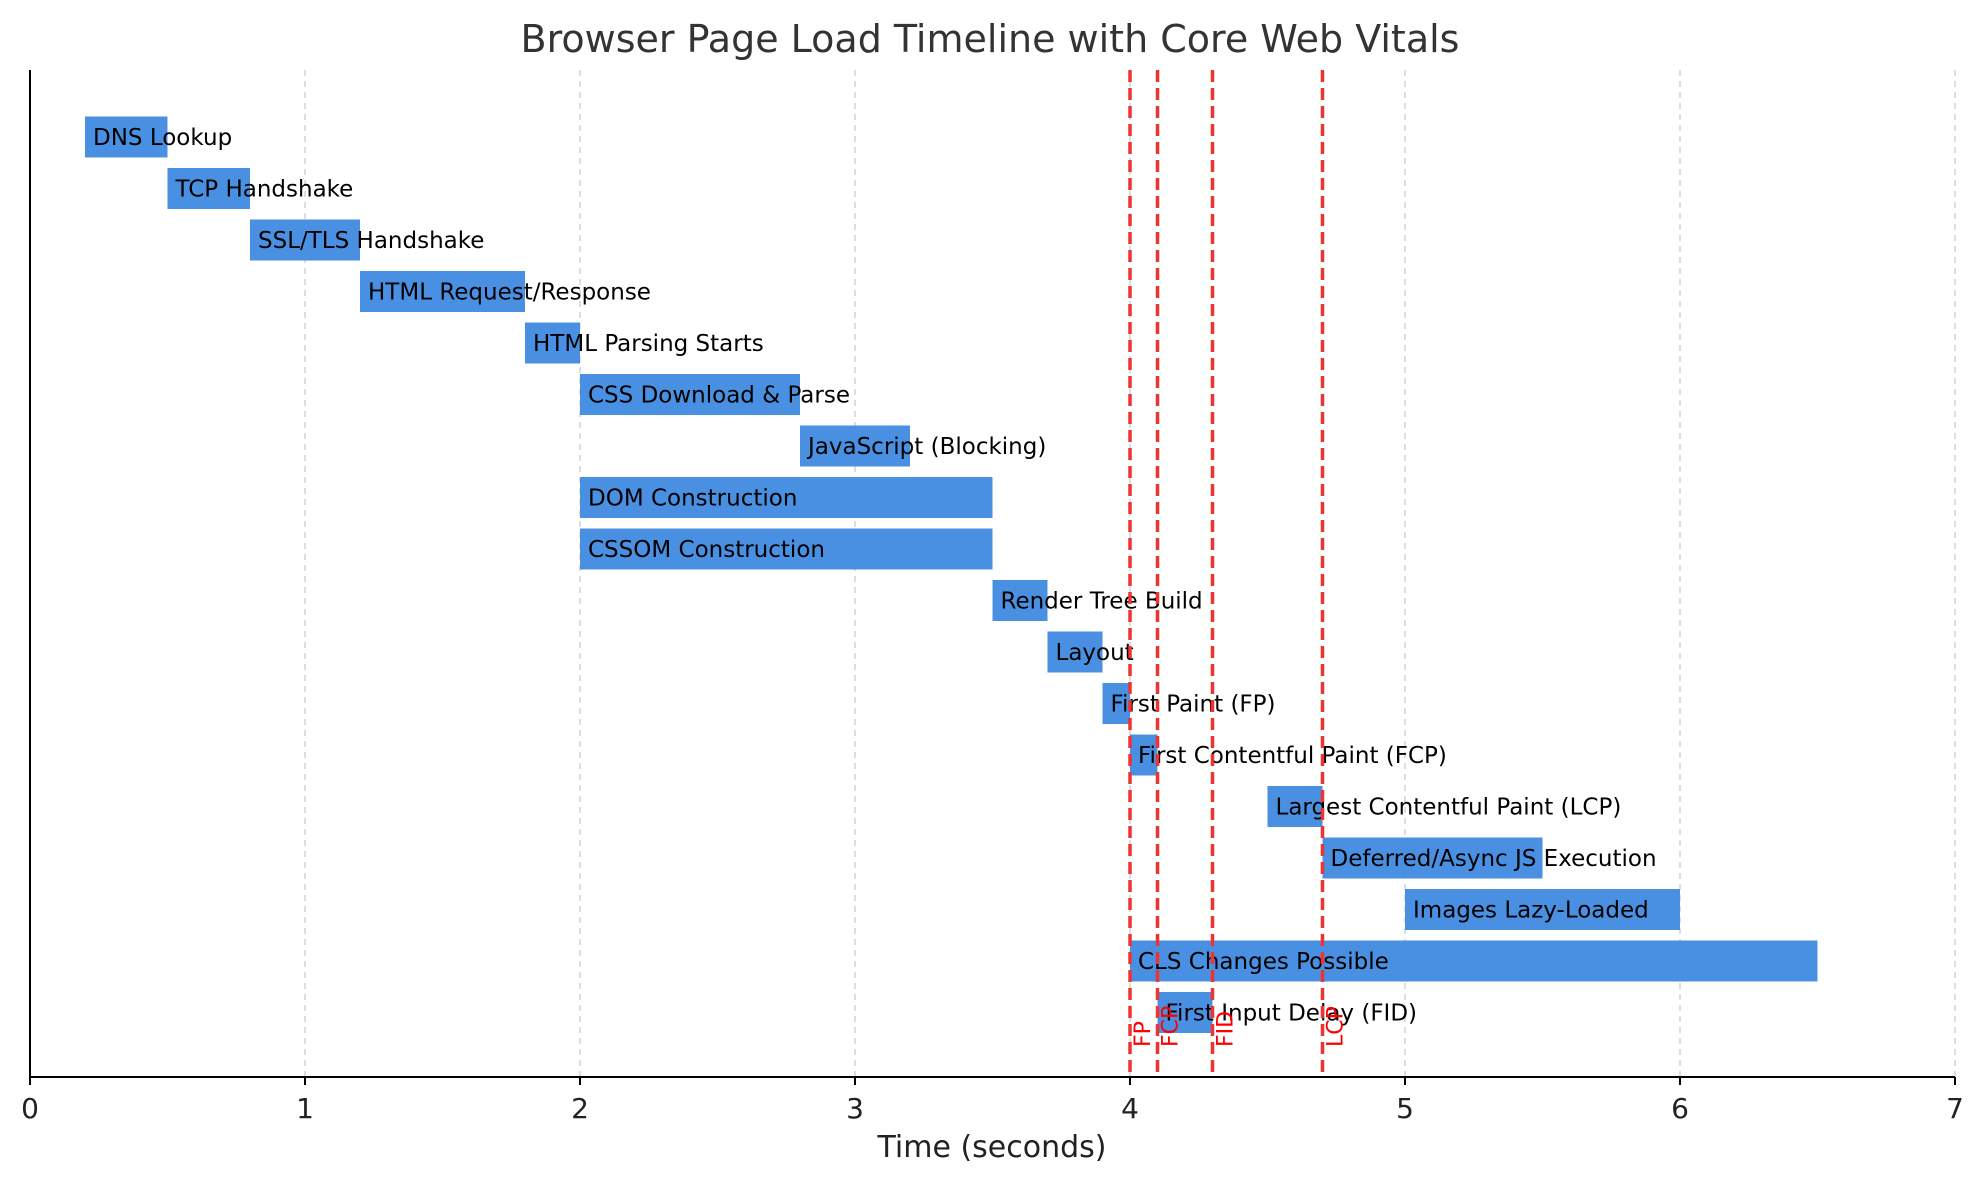 The height and width of the screenshot is (1180, 1979). I want to click on task-label-7: DOM Construction, so click(692, 499).